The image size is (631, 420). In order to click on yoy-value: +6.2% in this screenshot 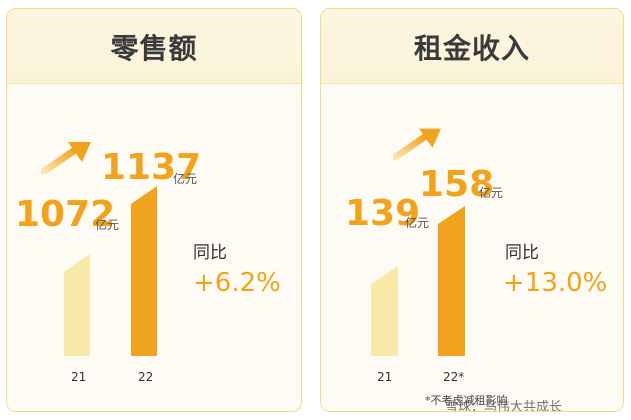, I will do `click(237, 283)`.